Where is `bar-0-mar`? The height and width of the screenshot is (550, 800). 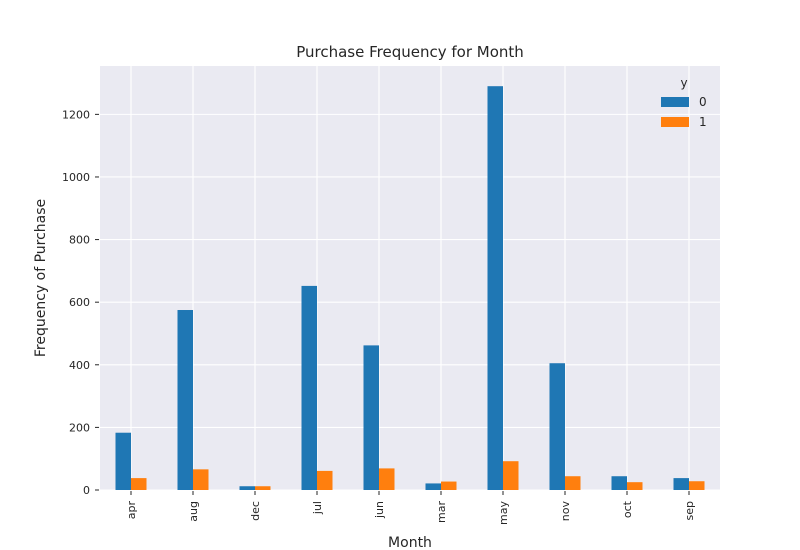 bar-0-mar is located at coordinates (433, 486).